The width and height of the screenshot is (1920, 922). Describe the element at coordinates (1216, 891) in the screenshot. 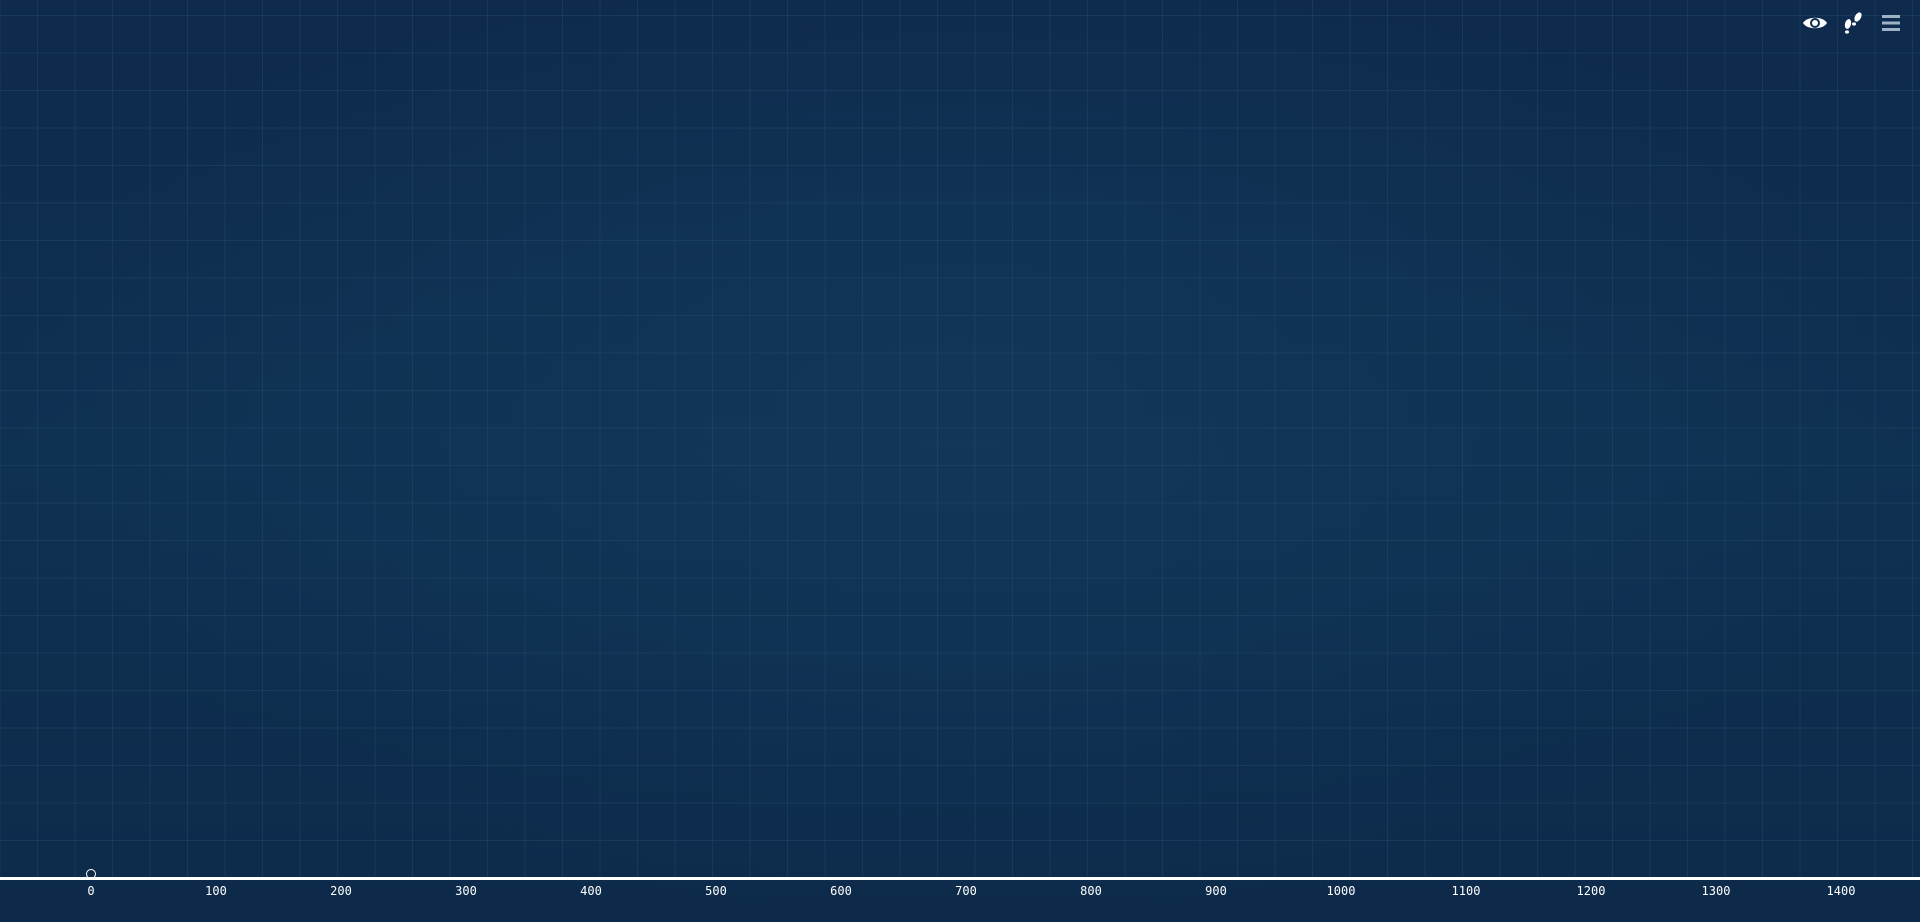

I see `ruler-tick-label: 900` at that location.